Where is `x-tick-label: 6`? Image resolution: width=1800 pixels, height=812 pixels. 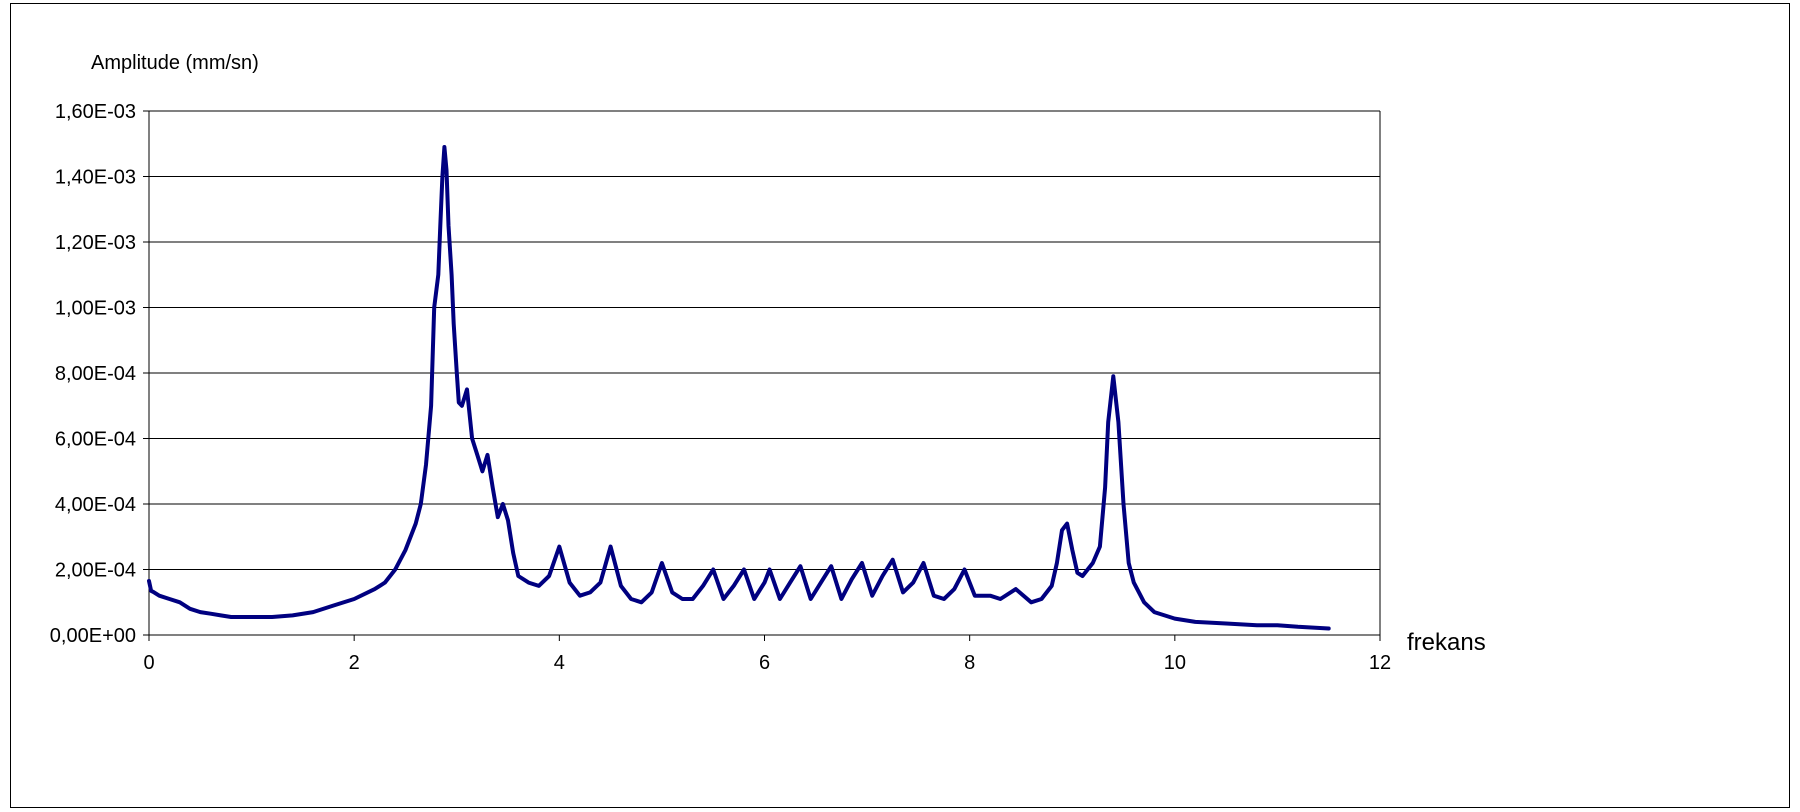 x-tick-label: 6 is located at coordinates (764, 663).